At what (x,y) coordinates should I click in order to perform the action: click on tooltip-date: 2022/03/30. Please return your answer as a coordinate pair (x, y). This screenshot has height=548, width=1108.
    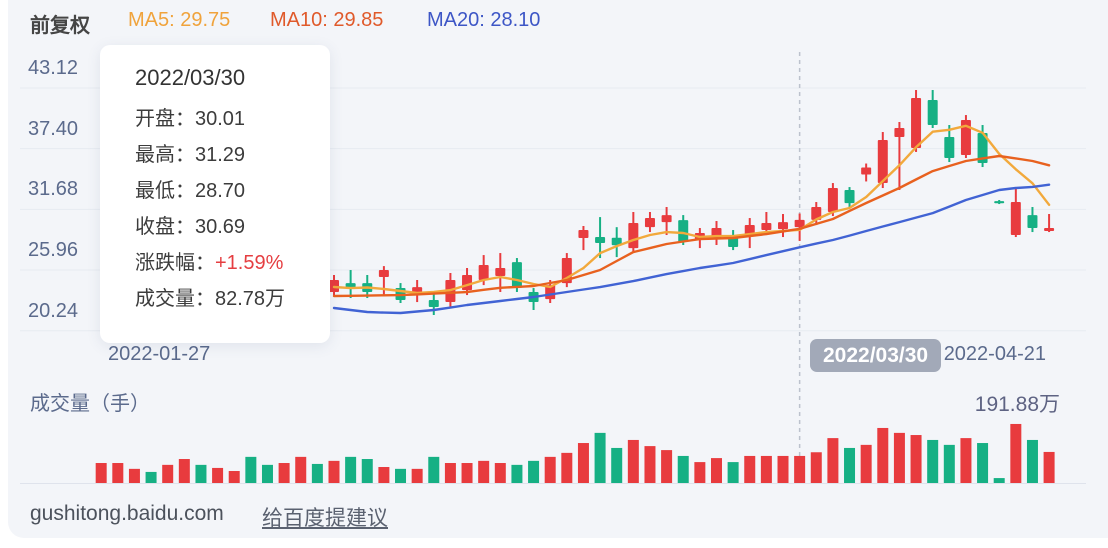
    Looking at the image, I should click on (190, 77).